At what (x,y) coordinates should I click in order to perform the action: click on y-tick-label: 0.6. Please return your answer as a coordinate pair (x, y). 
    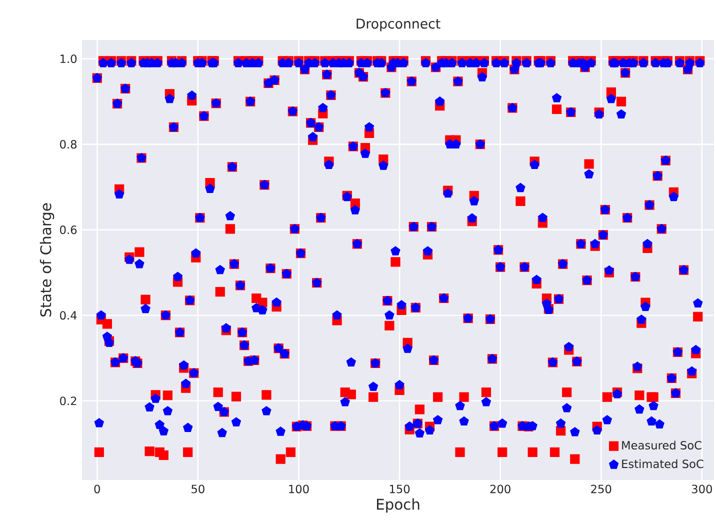
    Looking at the image, I should click on (68, 230).